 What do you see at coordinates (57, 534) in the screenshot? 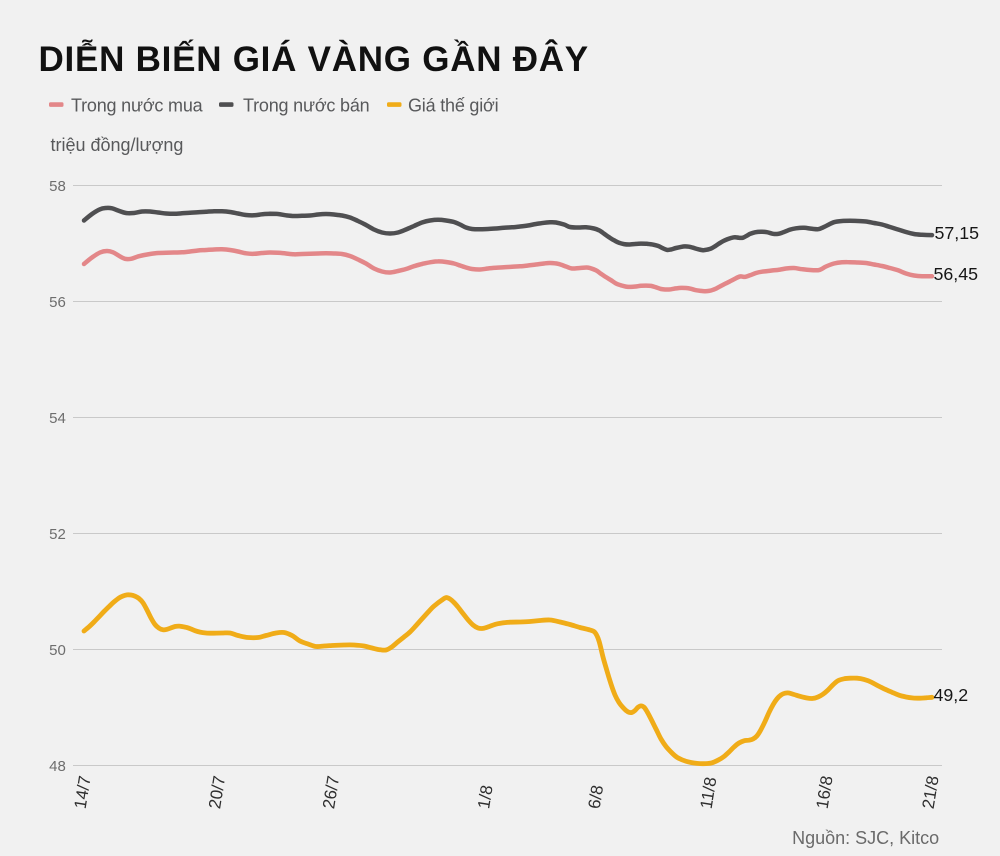
I see `svg-text: 52` at bounding box center [57, 534].